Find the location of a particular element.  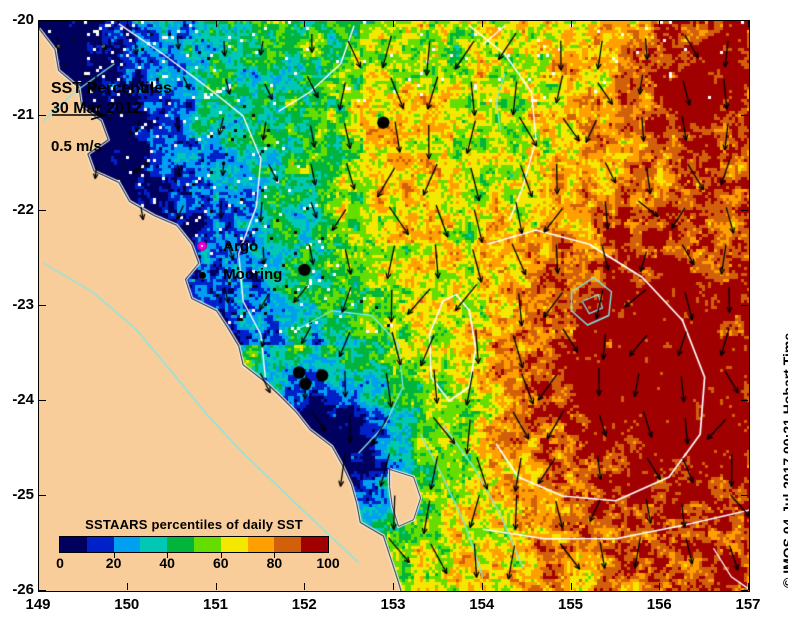

colorbar-tick-100: 100 is located at coordinates (328, 563).